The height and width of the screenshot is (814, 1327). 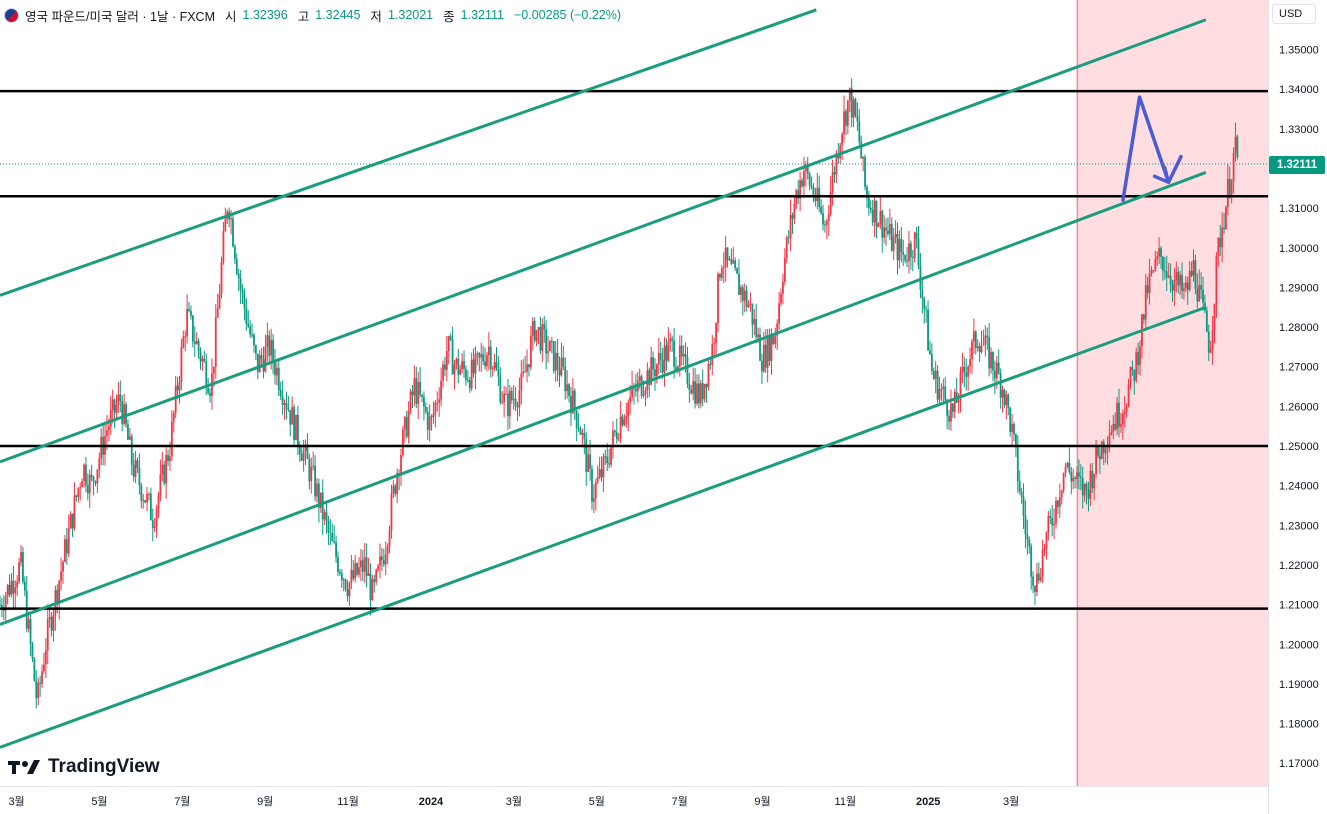 What do you see at coordinates (182, 801) in the screenshot?
I see `time-tick-label: 7월` at bounding box center [182, 801].